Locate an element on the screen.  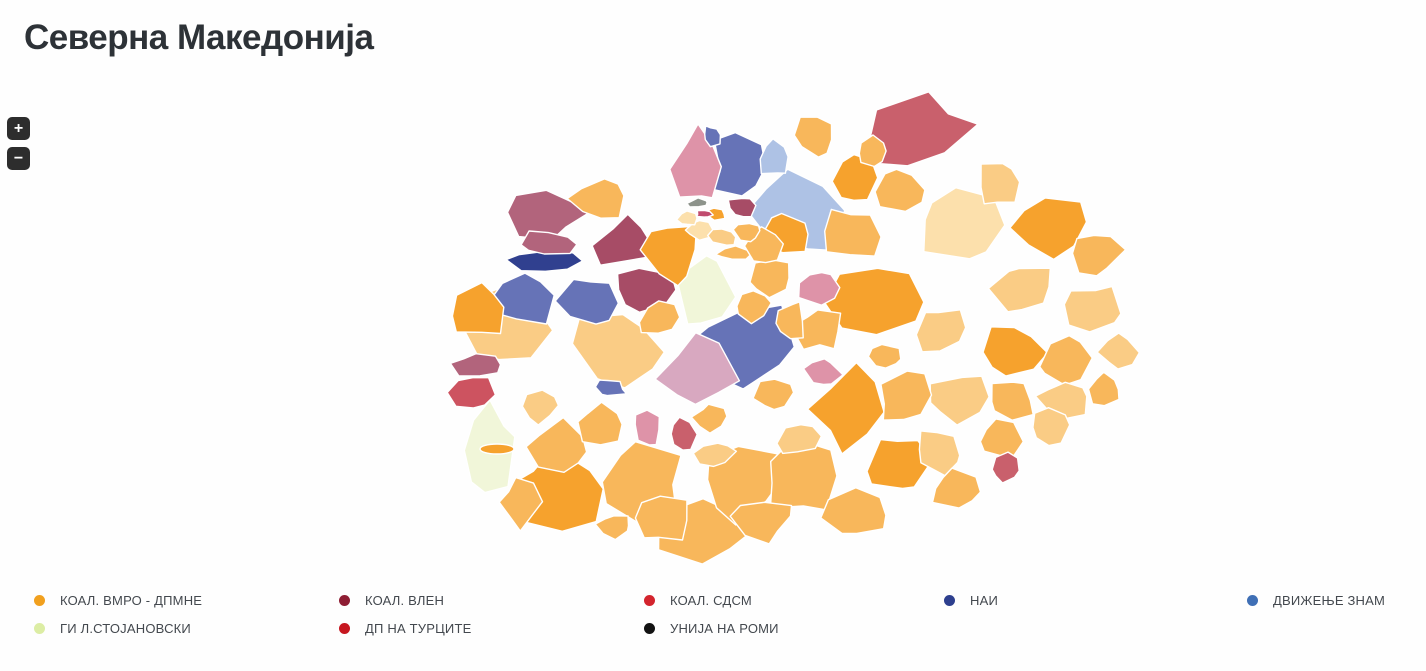
zoom-out-button: − is located at coordinates (18, 158).